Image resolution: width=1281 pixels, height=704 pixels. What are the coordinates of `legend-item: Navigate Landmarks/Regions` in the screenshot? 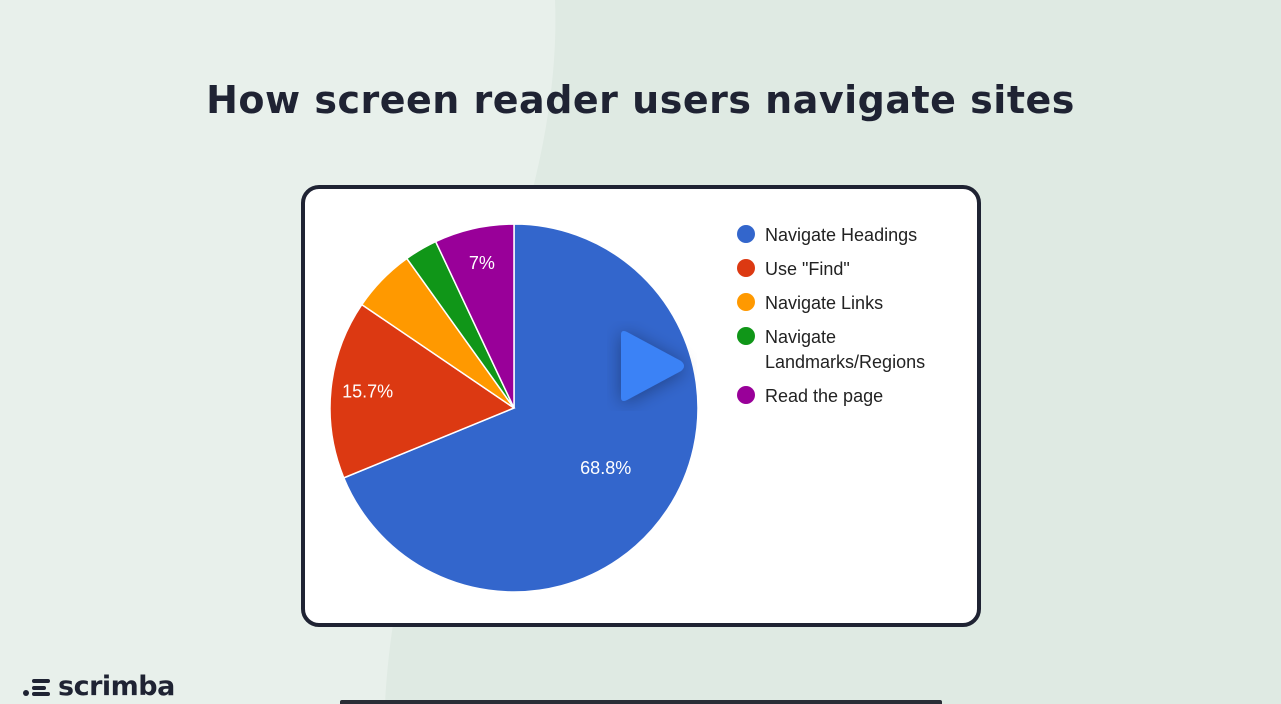 It's located at (846, 350).